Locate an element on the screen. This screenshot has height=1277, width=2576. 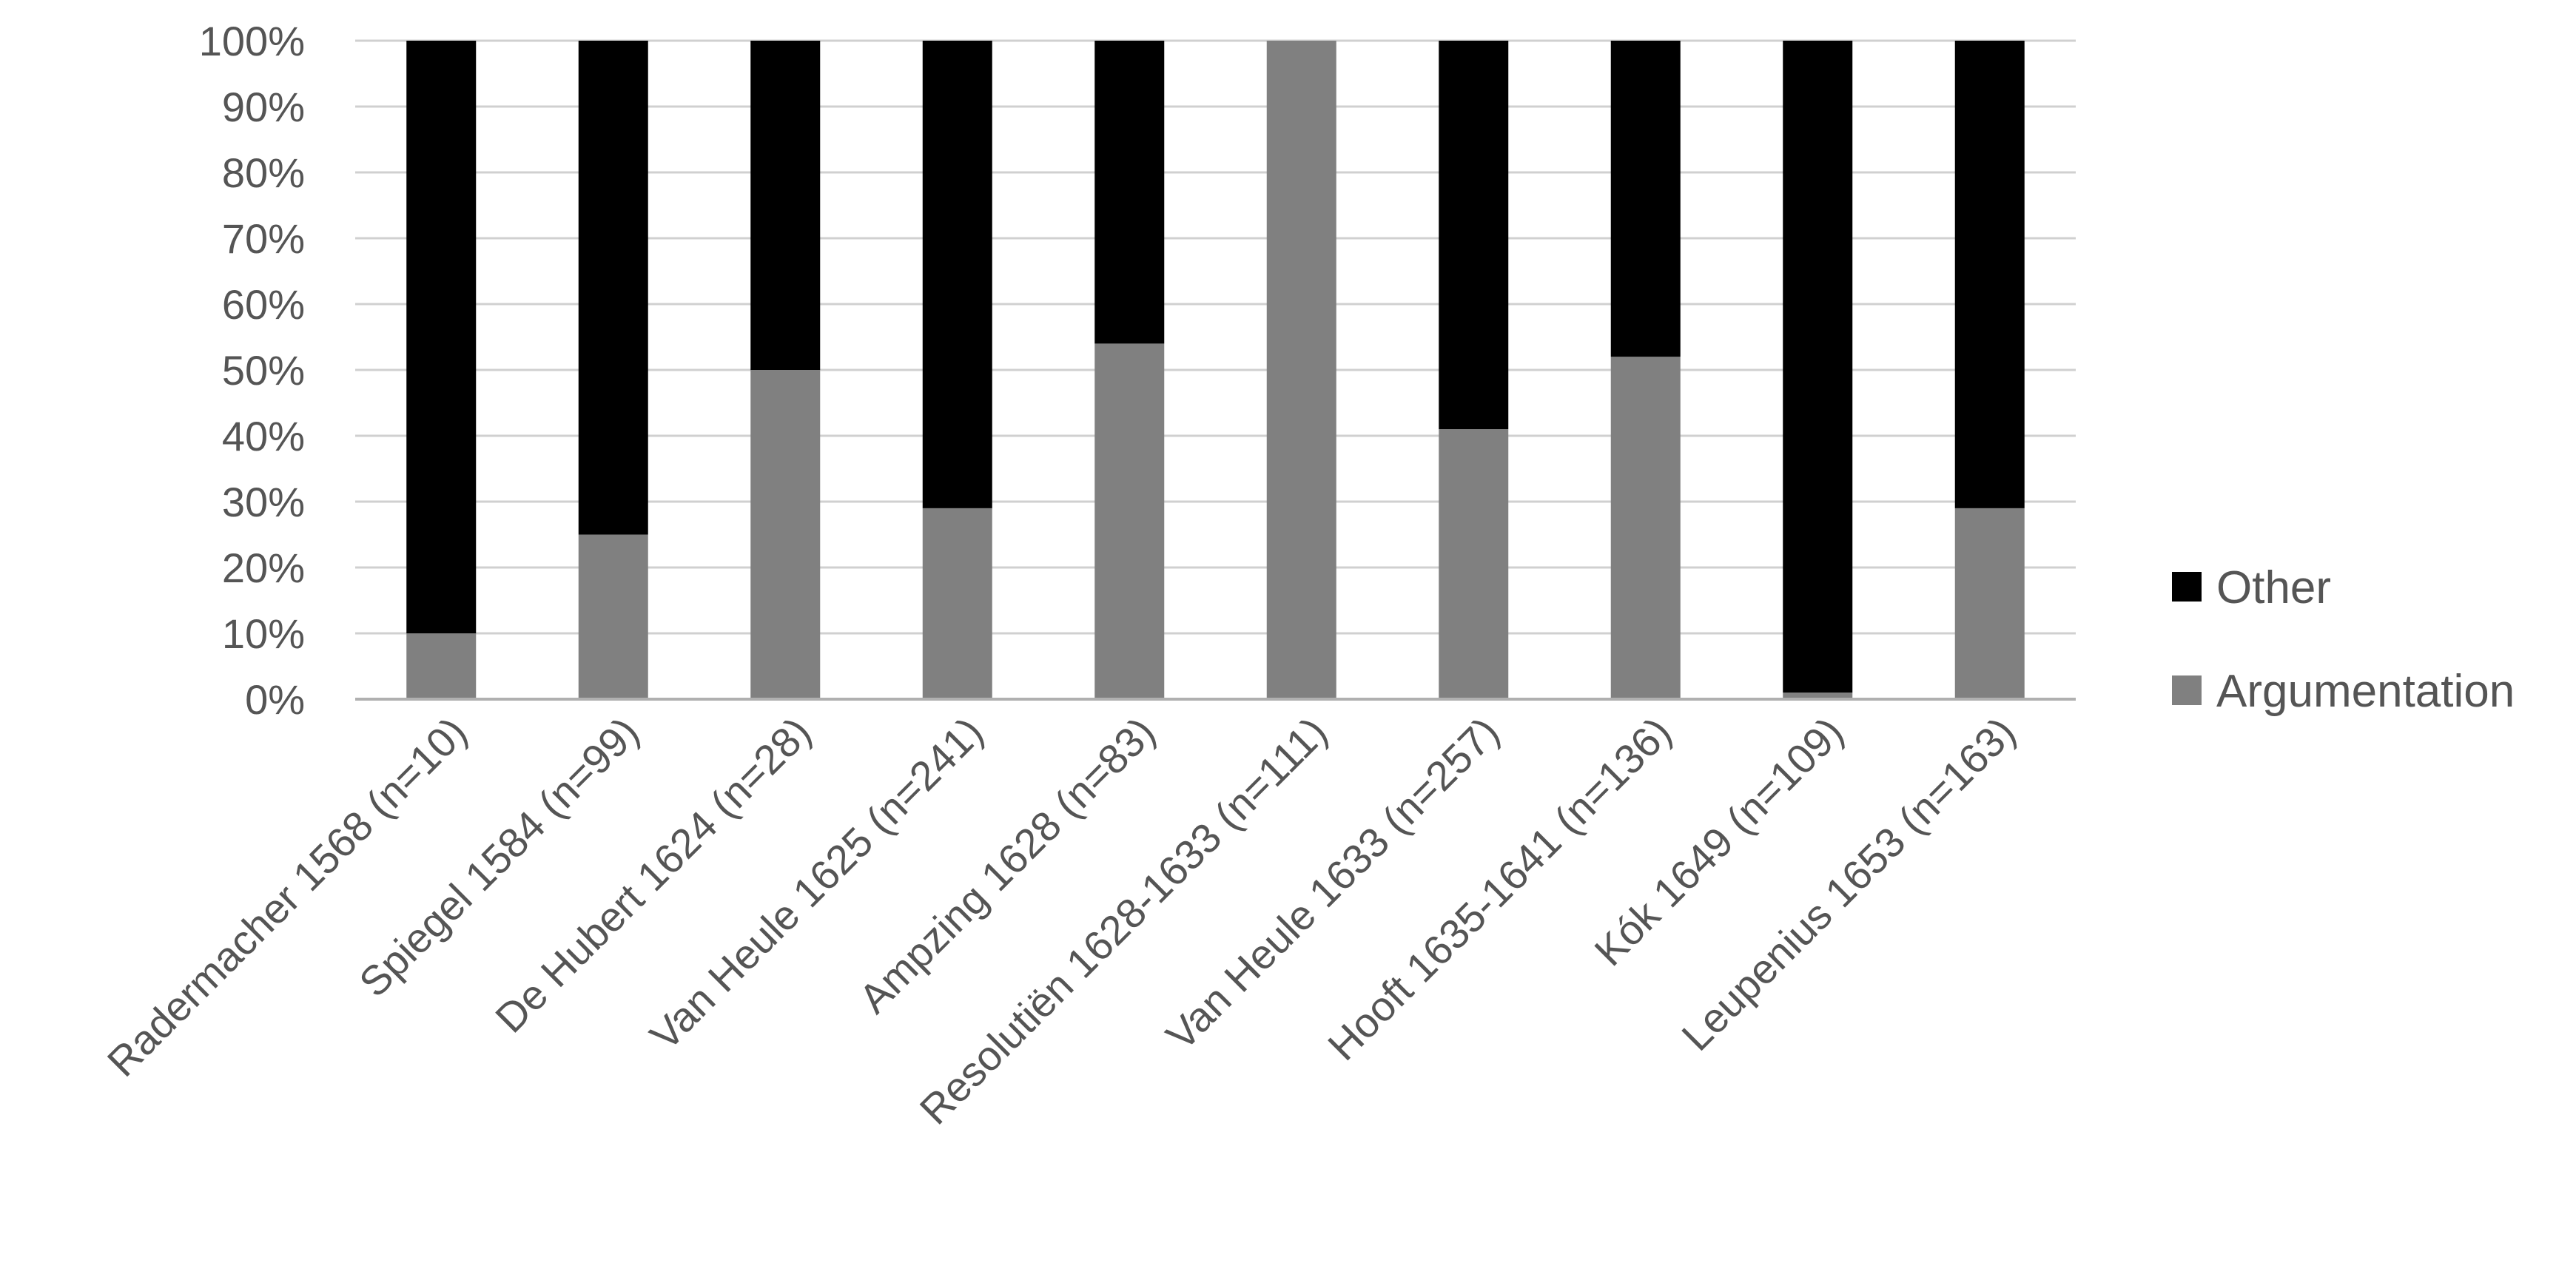
x-category-label: Ampzing 1628 (n=83) is located at coordinates (1006, 865).